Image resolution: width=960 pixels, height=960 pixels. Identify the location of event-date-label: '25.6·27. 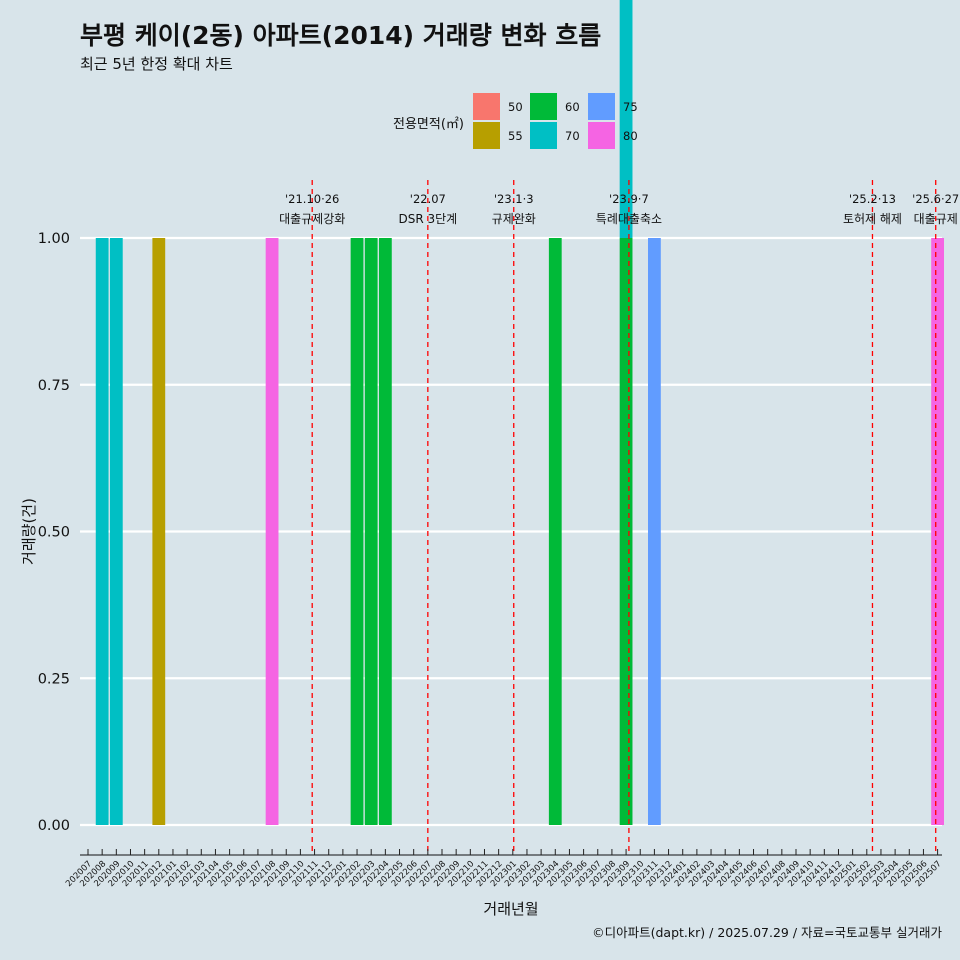
(935, 199).